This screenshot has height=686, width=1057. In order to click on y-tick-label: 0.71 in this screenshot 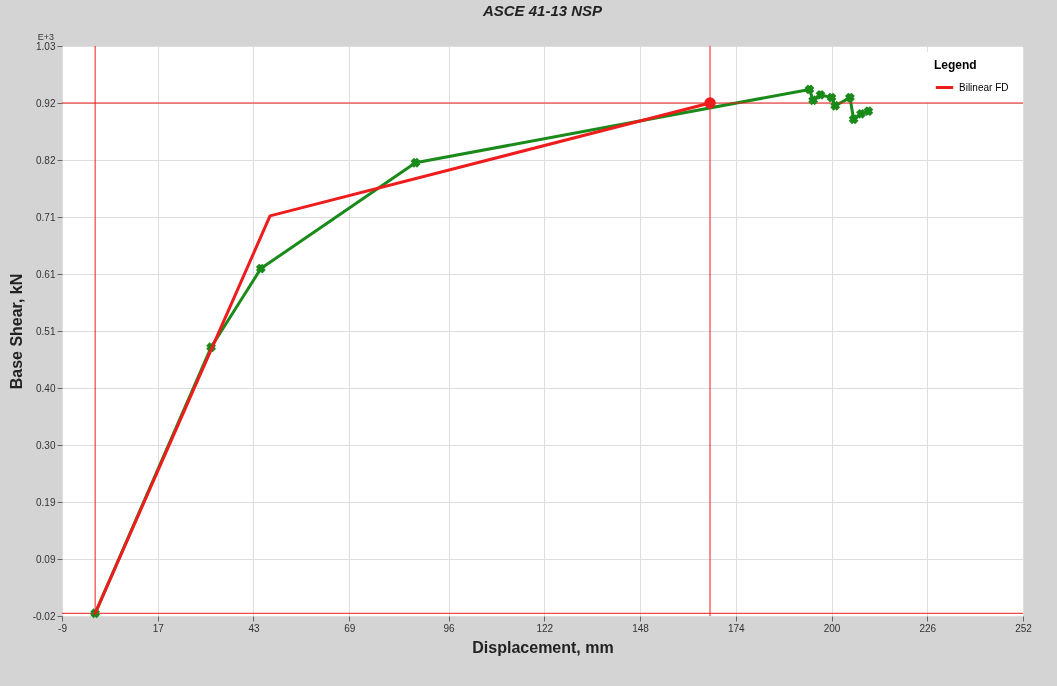, I will do `click(46, 217)`.